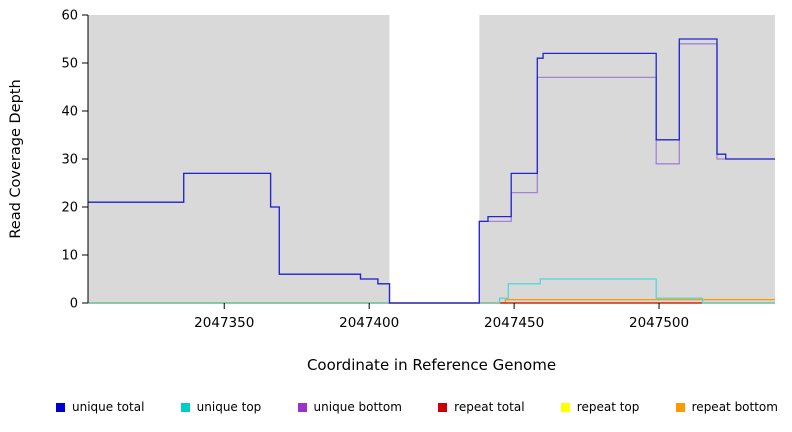 The image size is (792, 432). I want to click on y-tick-label: 30, so click(69, 160).